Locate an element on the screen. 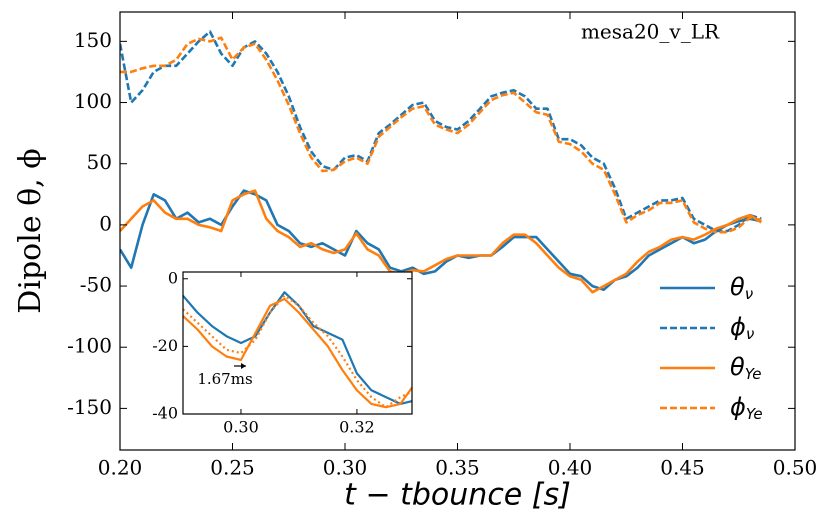 Image resolution: width=830 pixels, height=526 pixels. x-axis-label: t − tbounce [s] is located at coordinates (457, 495).